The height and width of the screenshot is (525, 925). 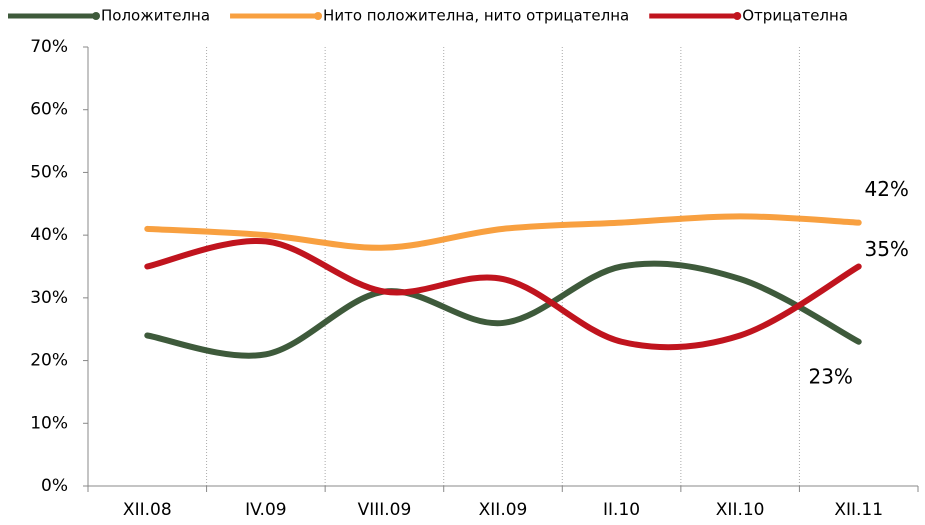 What do you see at coordinates (155, 16) in the screenshot?
I see `legend-label: Положителна` at bounding box center [155, 16].